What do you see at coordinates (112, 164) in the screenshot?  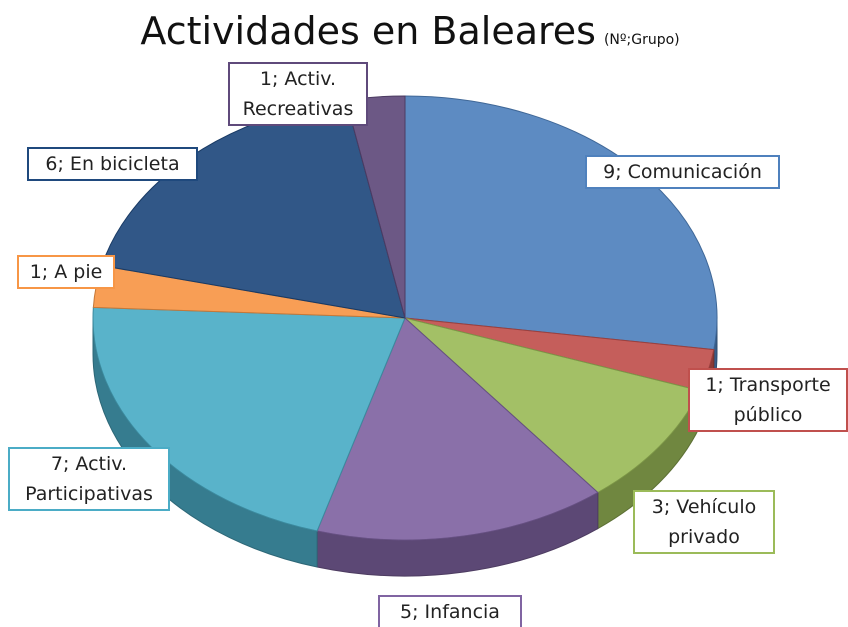 I see `data-label: 6; En bicicleta` at bounding box center [112, 164].